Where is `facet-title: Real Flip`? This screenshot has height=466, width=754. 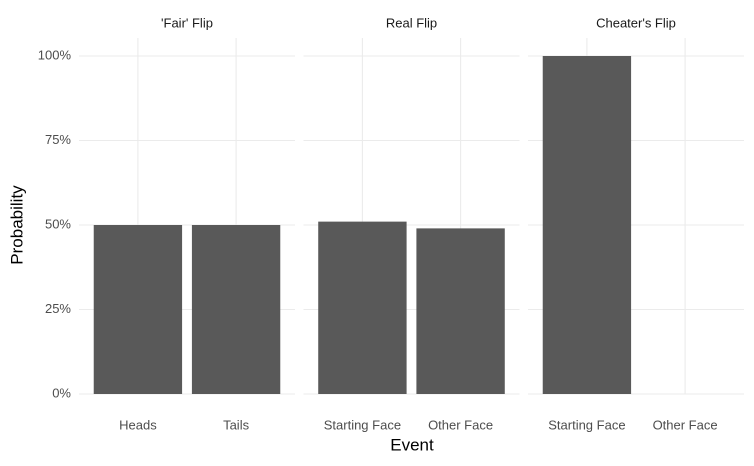
facet-title: Real Flip is located at coordinates (411, 22).